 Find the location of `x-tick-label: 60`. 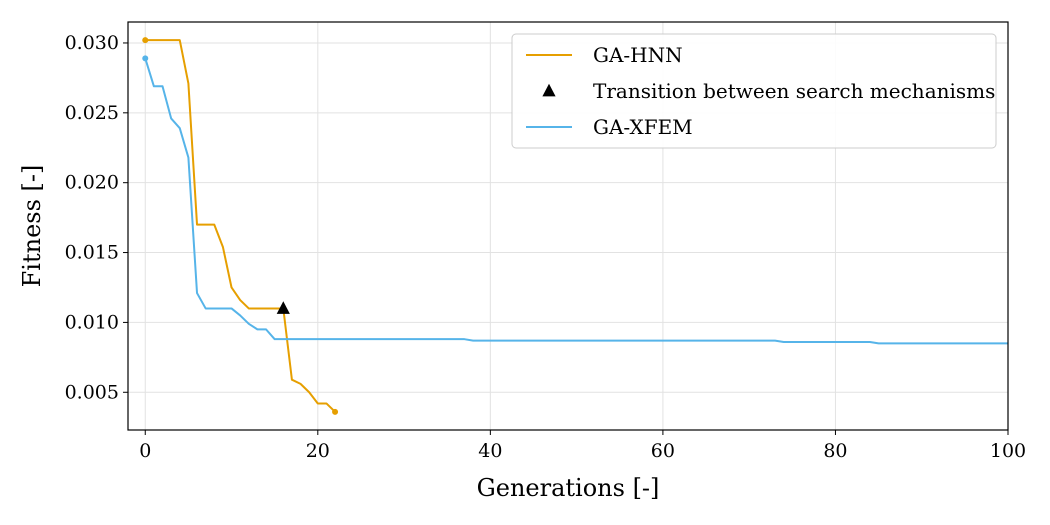

x-tick-label: 60 is located at coordinates (663, 451).